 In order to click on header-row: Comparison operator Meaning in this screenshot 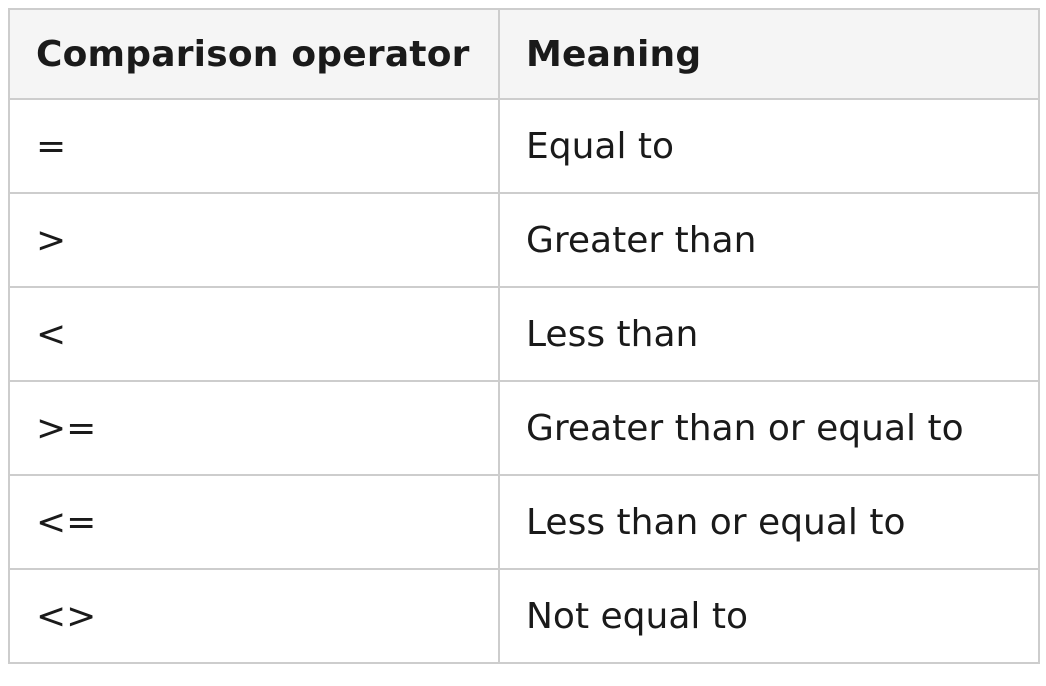, I will do `click(524, 54)`.